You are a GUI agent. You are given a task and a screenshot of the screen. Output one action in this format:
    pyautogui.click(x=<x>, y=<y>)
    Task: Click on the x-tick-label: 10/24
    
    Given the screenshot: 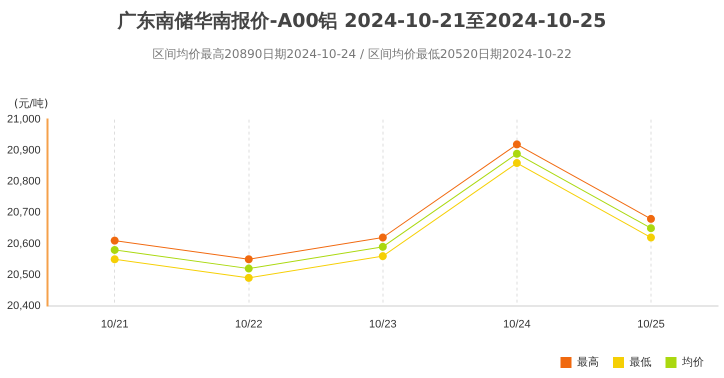 What is the action you would take?
    pyautogui.click(x=517, y=324)
    